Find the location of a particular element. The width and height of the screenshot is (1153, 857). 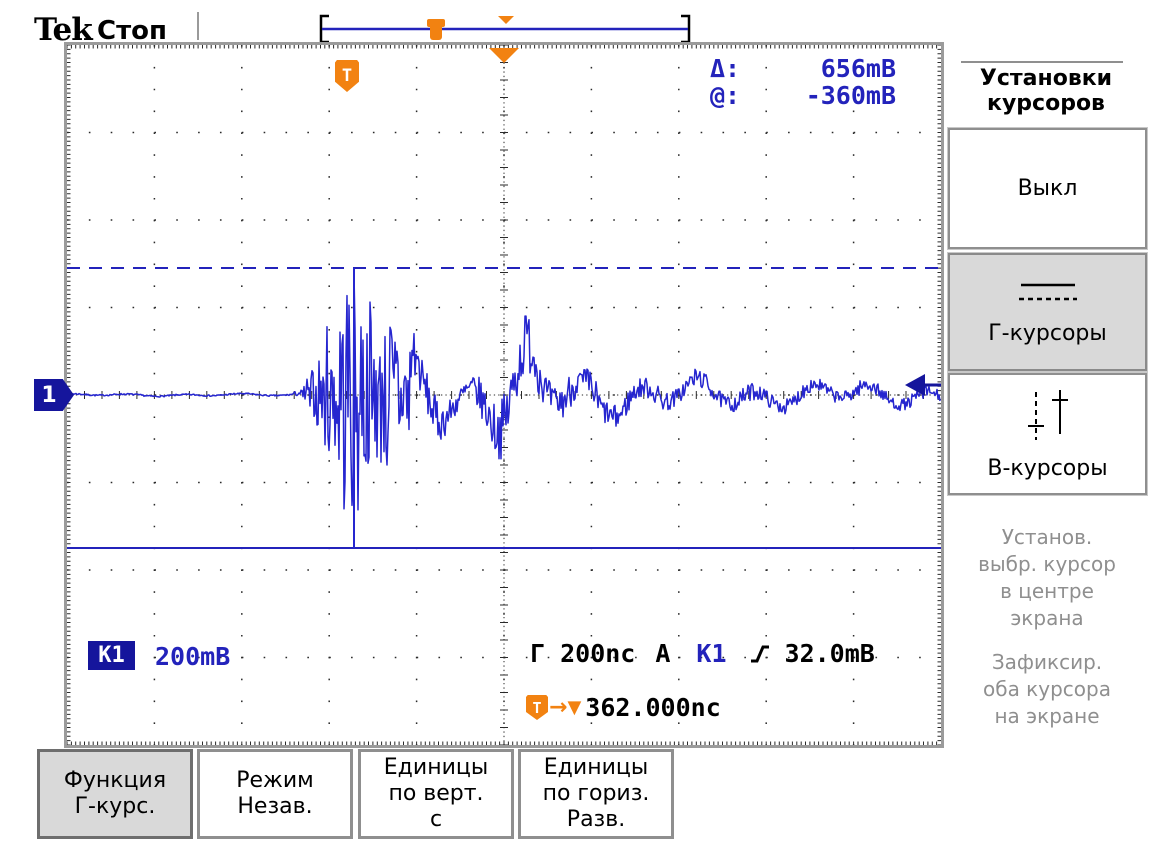

menu-label-line: по гориз. is located at coordinates (596, 793).